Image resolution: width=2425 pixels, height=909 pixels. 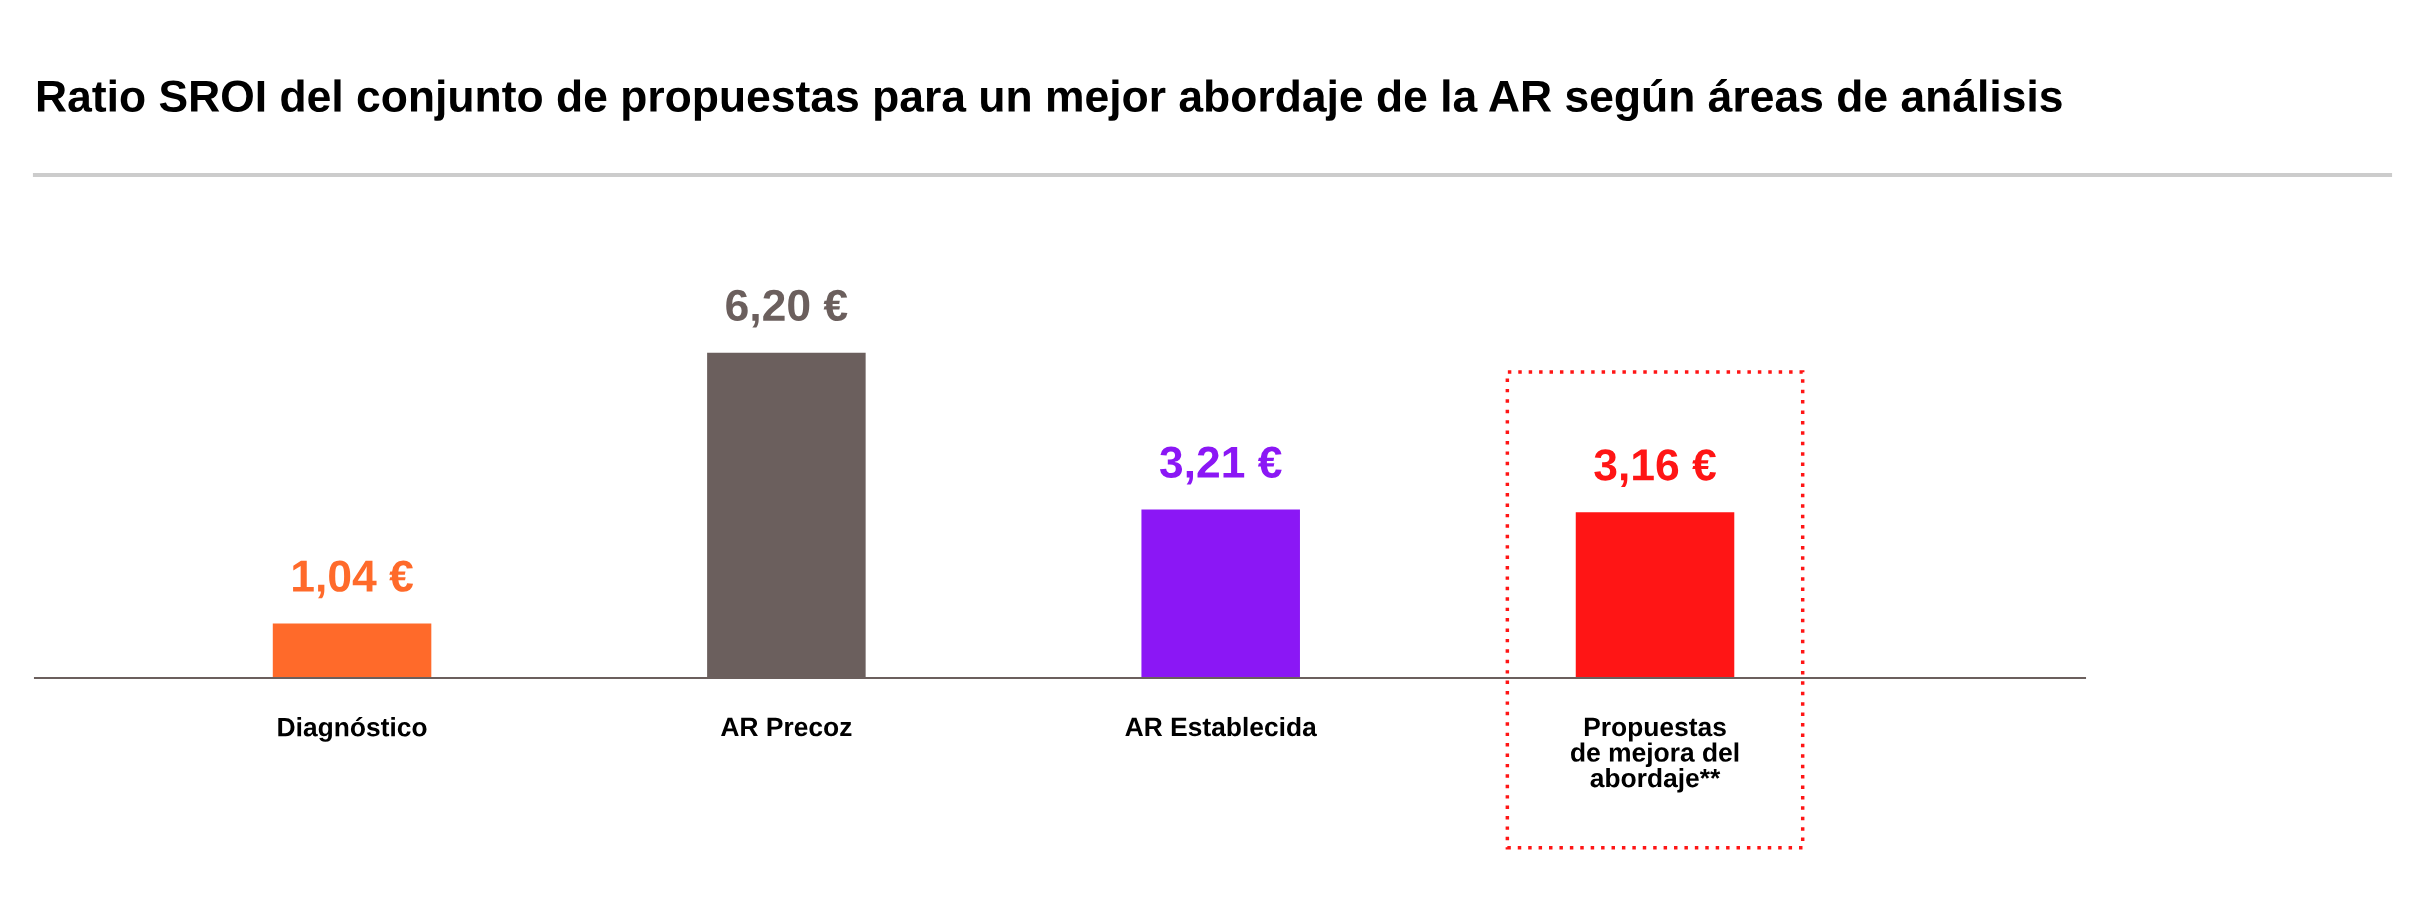 What do you see at coordinates (1655, 755) in the screenshot?
I see `x-tick-label: Propuestas de mejora del abordaje**` at bounding box center [1655, 755].